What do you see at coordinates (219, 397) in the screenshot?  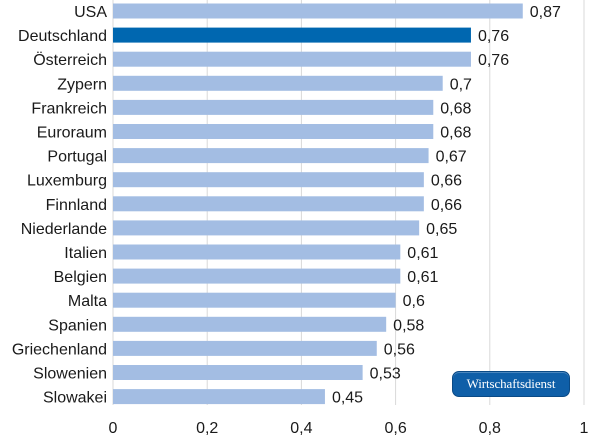 I see `bar-slowakei` at bounding box center [219, 397].